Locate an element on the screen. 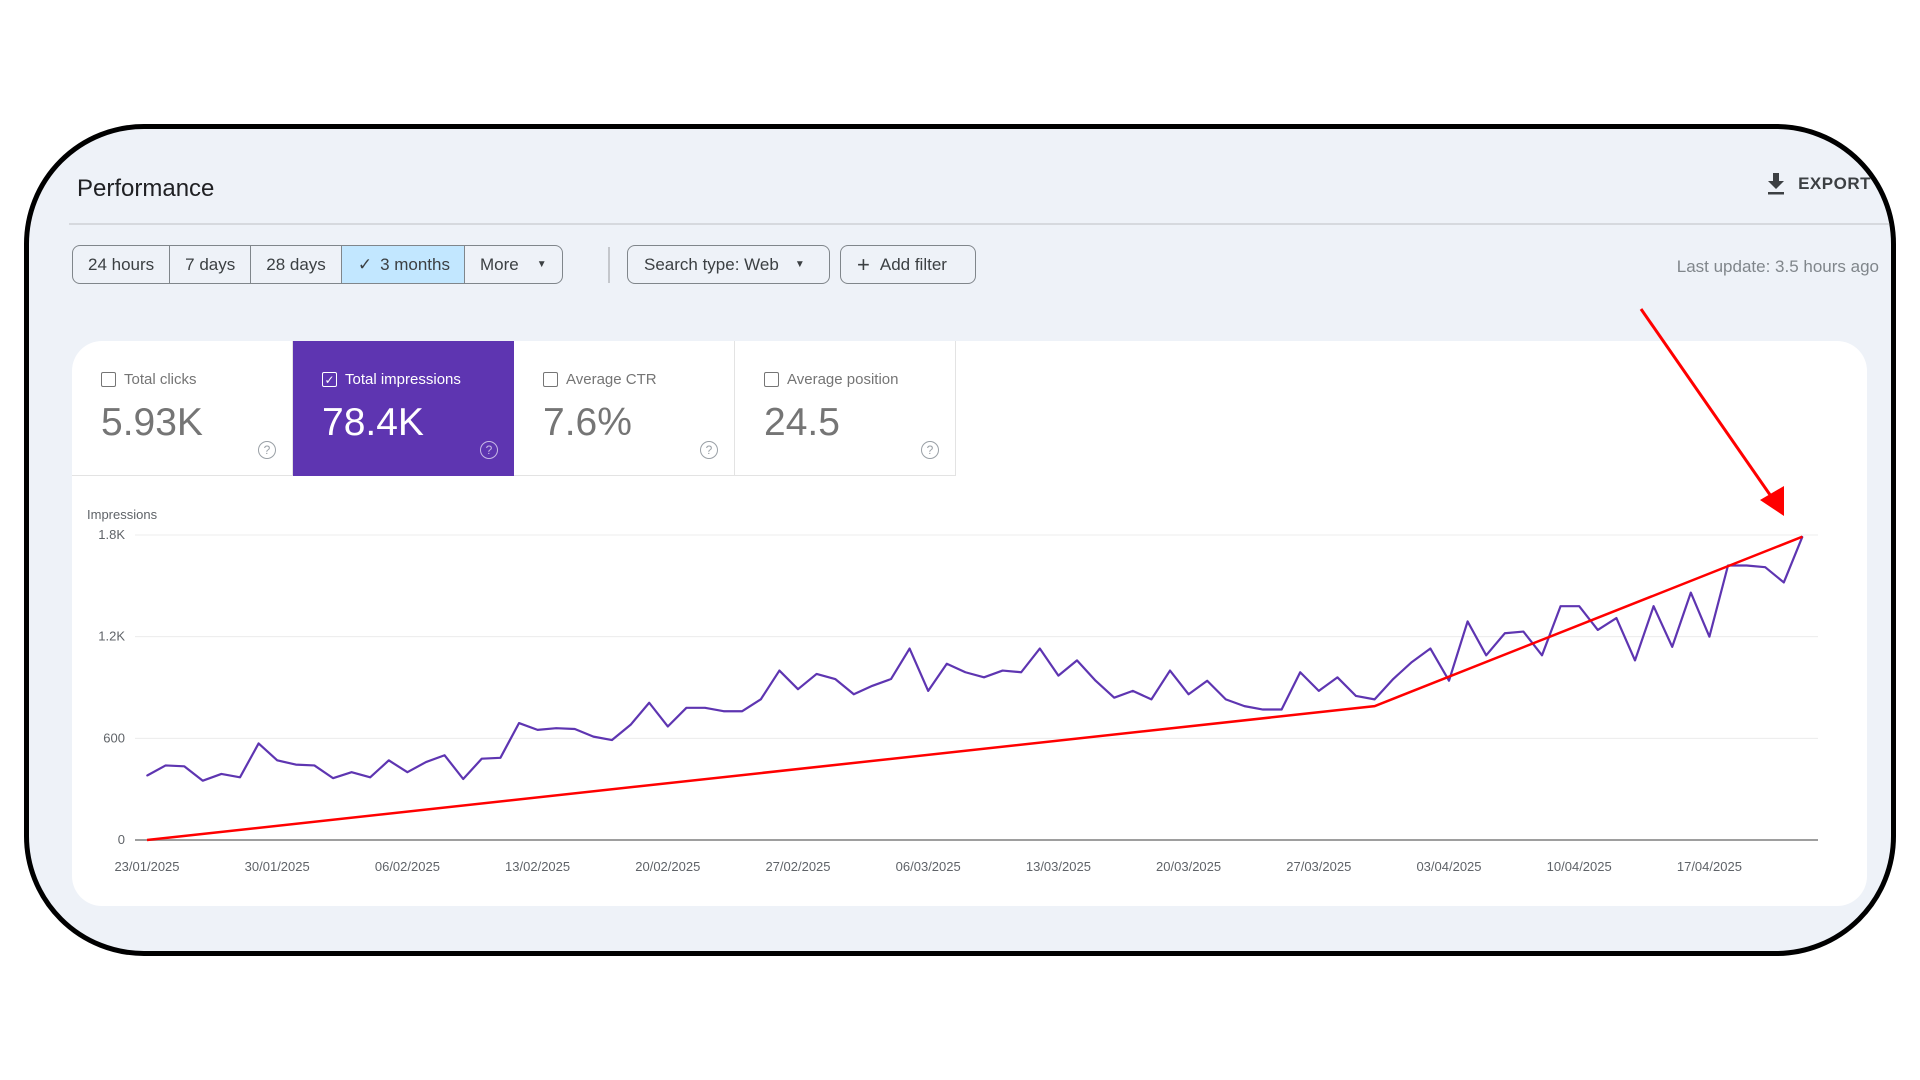 The height and width of the screenshot is (1080, 1920). search-type-label: Search type: Web is located at coordinates (711, 264).